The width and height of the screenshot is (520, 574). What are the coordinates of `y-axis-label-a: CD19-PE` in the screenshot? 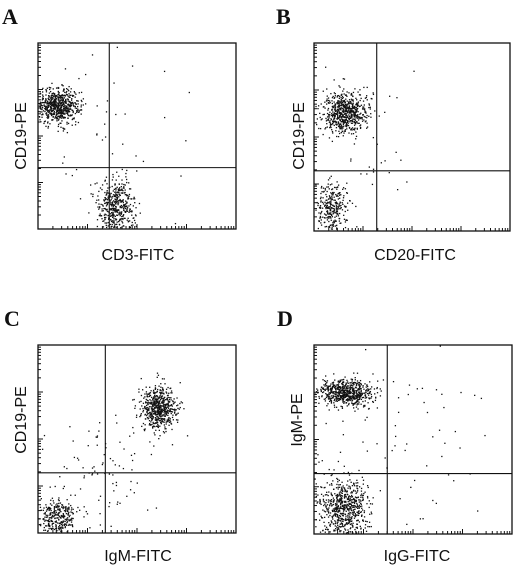 It's located at (21, 136).